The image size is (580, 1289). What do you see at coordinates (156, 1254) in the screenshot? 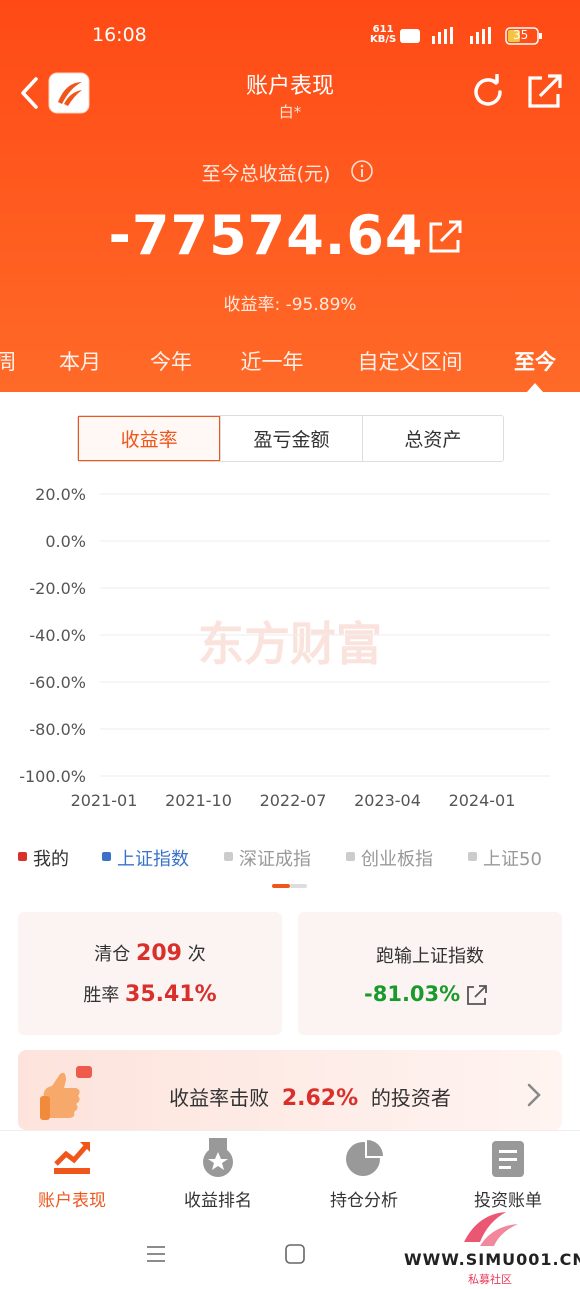
I see `system-menu-button` at bounding box center [156, 1254].